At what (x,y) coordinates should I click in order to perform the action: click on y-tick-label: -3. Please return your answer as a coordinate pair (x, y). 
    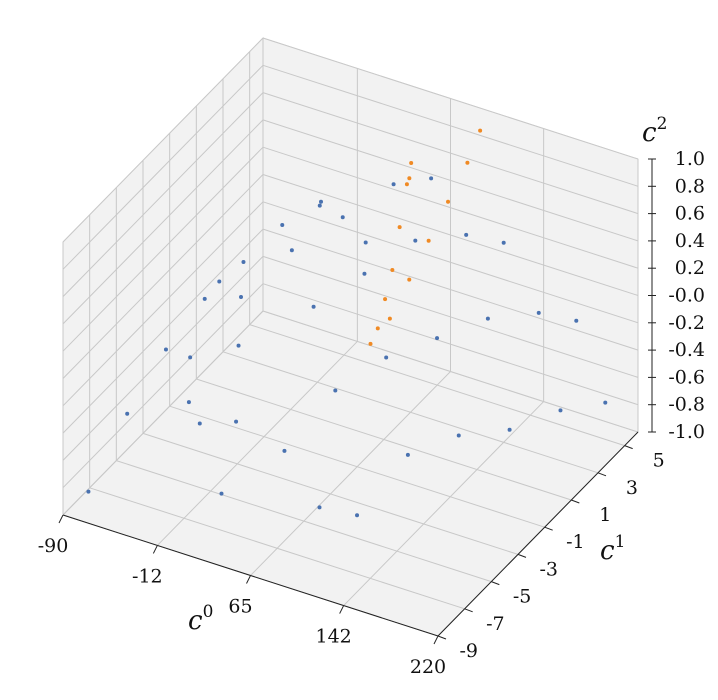
    Looking at the image, I should click on (548, 569).